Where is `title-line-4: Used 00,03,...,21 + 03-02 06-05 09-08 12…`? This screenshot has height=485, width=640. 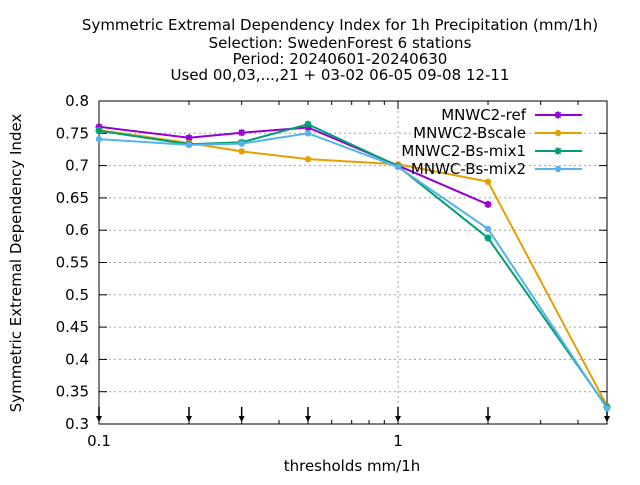 title-line-4: Used 00,03,...,21 + 03-02 06-05 09-08 12… is located at coordinates (340, 75).